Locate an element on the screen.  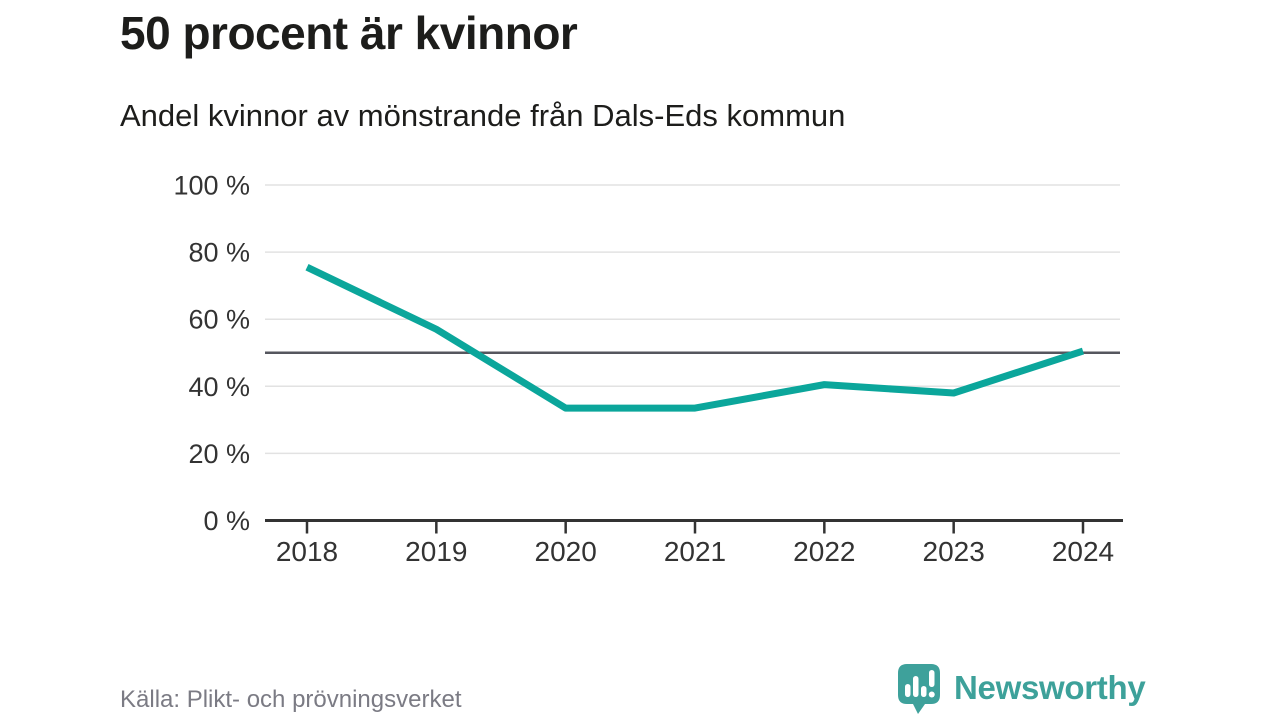
x-tick-label: 2020 is located at coordinates (566, 551).